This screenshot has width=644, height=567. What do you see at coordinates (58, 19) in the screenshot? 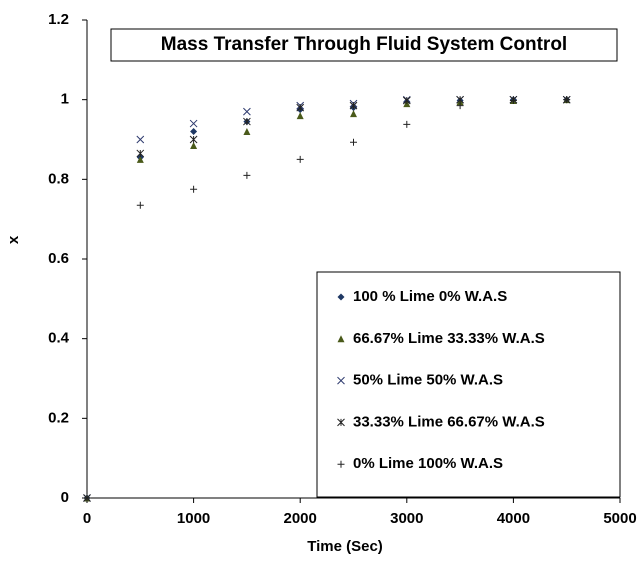
I see `y-tick-label: 1.2` at bounding box center [58, 19].